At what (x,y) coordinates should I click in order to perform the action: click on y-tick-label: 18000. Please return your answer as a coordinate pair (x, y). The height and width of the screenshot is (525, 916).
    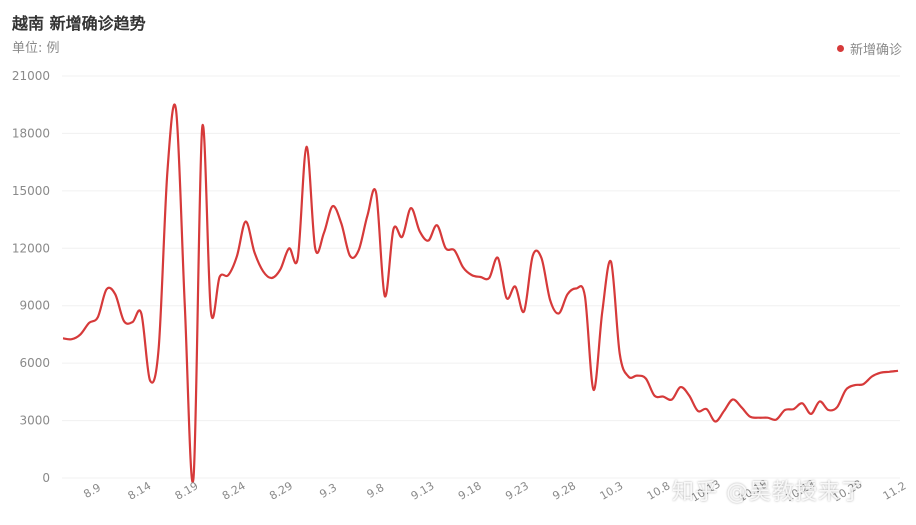
    Looking at the image, I should click on (31, 133).